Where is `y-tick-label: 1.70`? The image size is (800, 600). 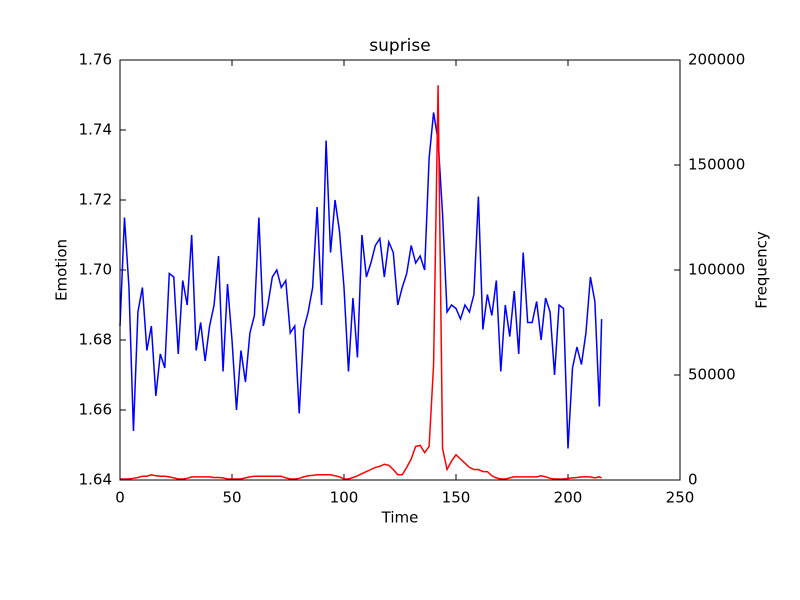 y-tick-label: 1.70 is located at coordinates (95, 270).